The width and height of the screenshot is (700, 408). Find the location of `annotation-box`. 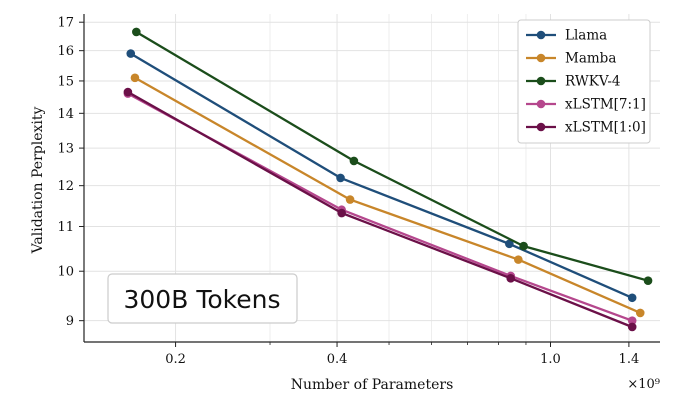

annotation-box is located at coordinates (202, 298).